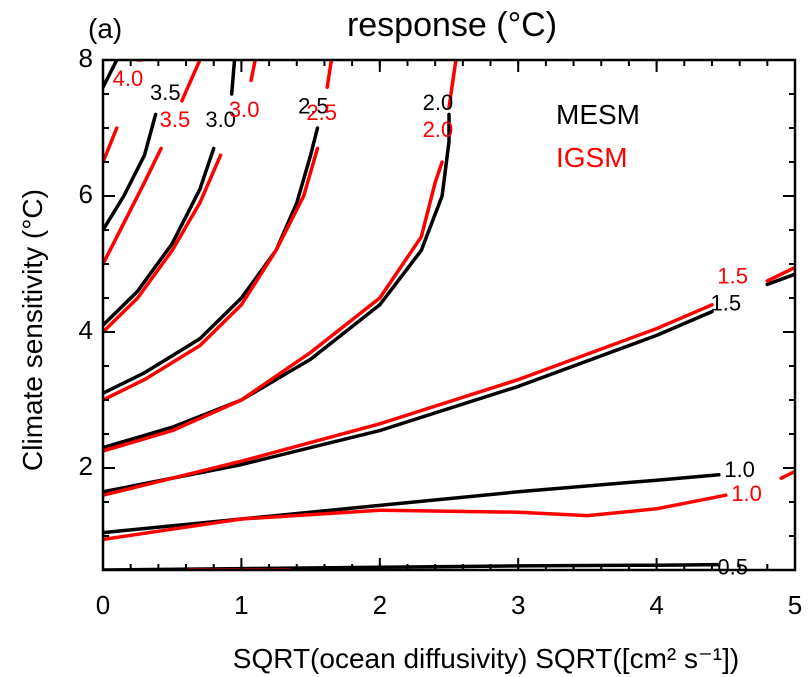 The height and width of the screenshot is (677, 812). Describe the element at coordinates (244, 109) in the screenshot. I see `contour-label-igsm-3.0: 3.0` at that location.